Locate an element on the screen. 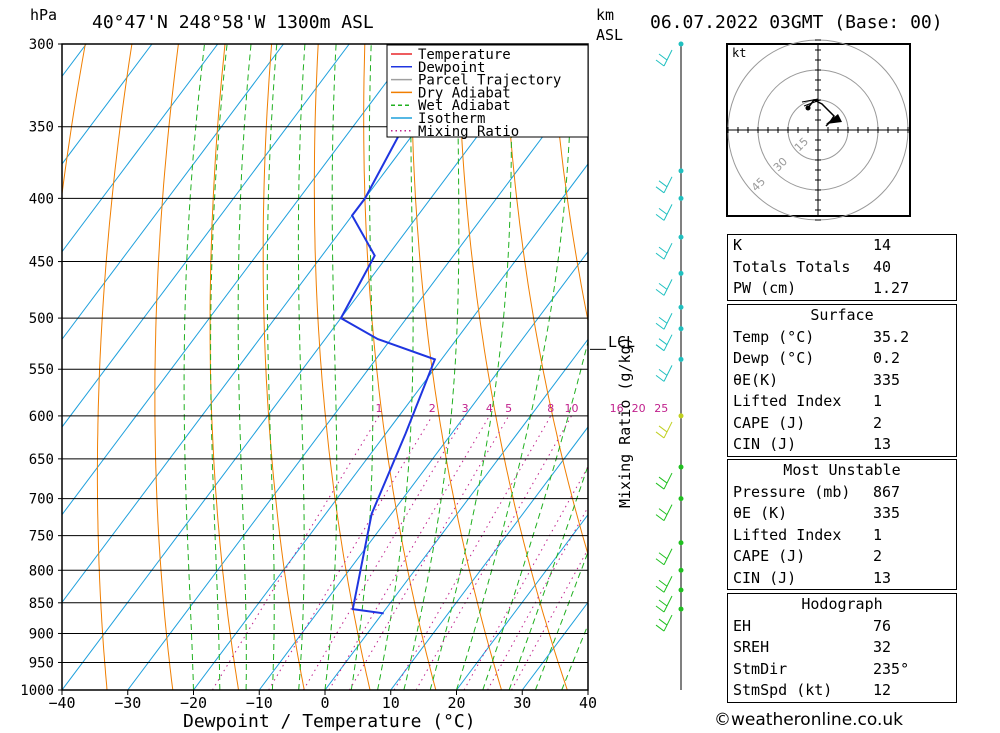 The width and height of the screenshot is (1000, 733). x-tick-label: 10 is located at coordinates (391, 703).